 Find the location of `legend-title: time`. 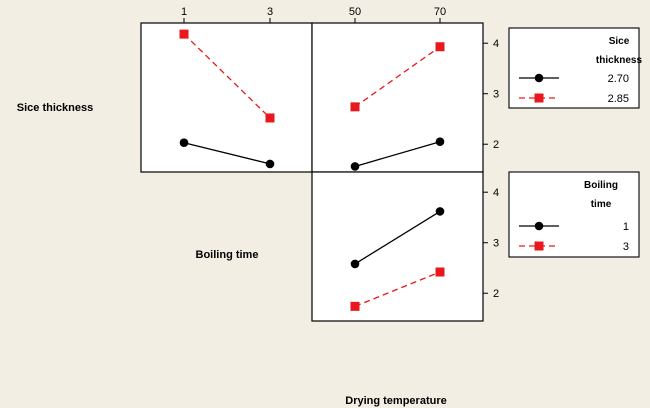

legend-title: time is located at coordinates (601, 204).